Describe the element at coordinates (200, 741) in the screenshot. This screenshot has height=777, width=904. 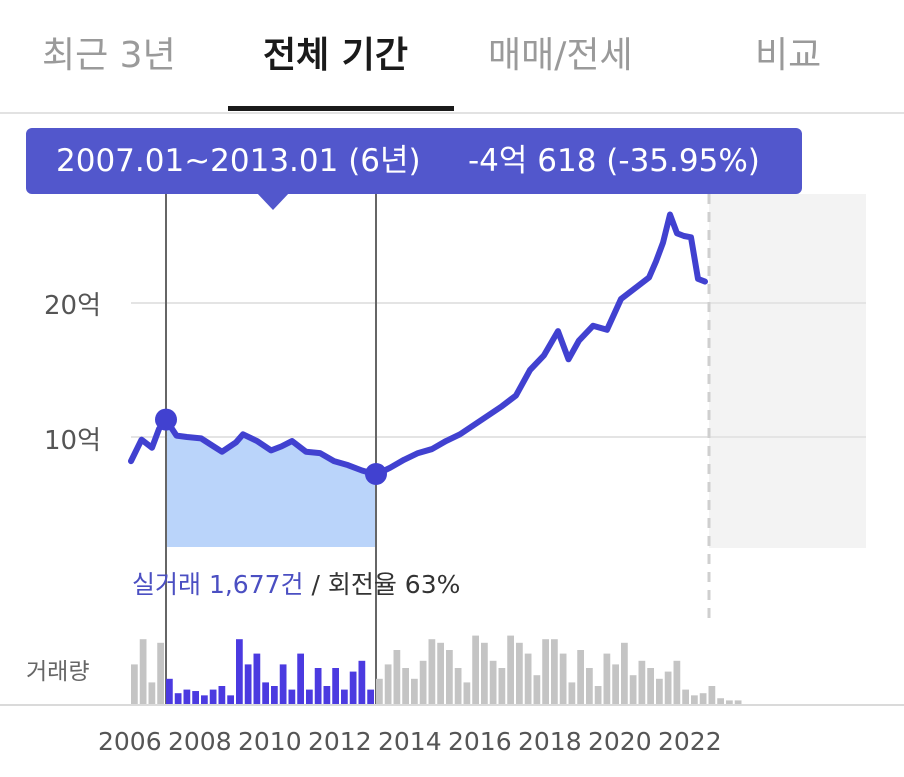
I see `x-tick-label-2008: 2008` at that location.